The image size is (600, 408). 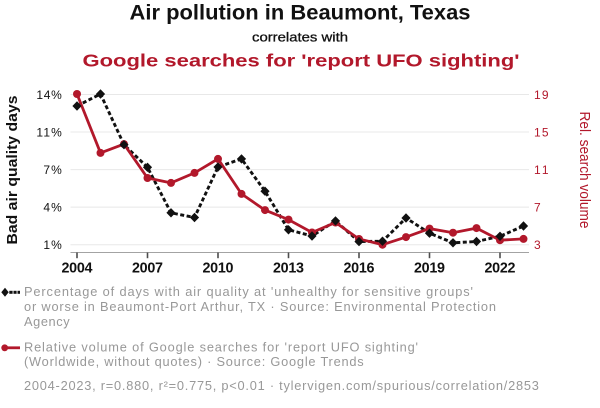 What do you see at coordinates (52, 207) in the screenshot?
I see `svg-text: 4%` at bounding box center [52, 207].